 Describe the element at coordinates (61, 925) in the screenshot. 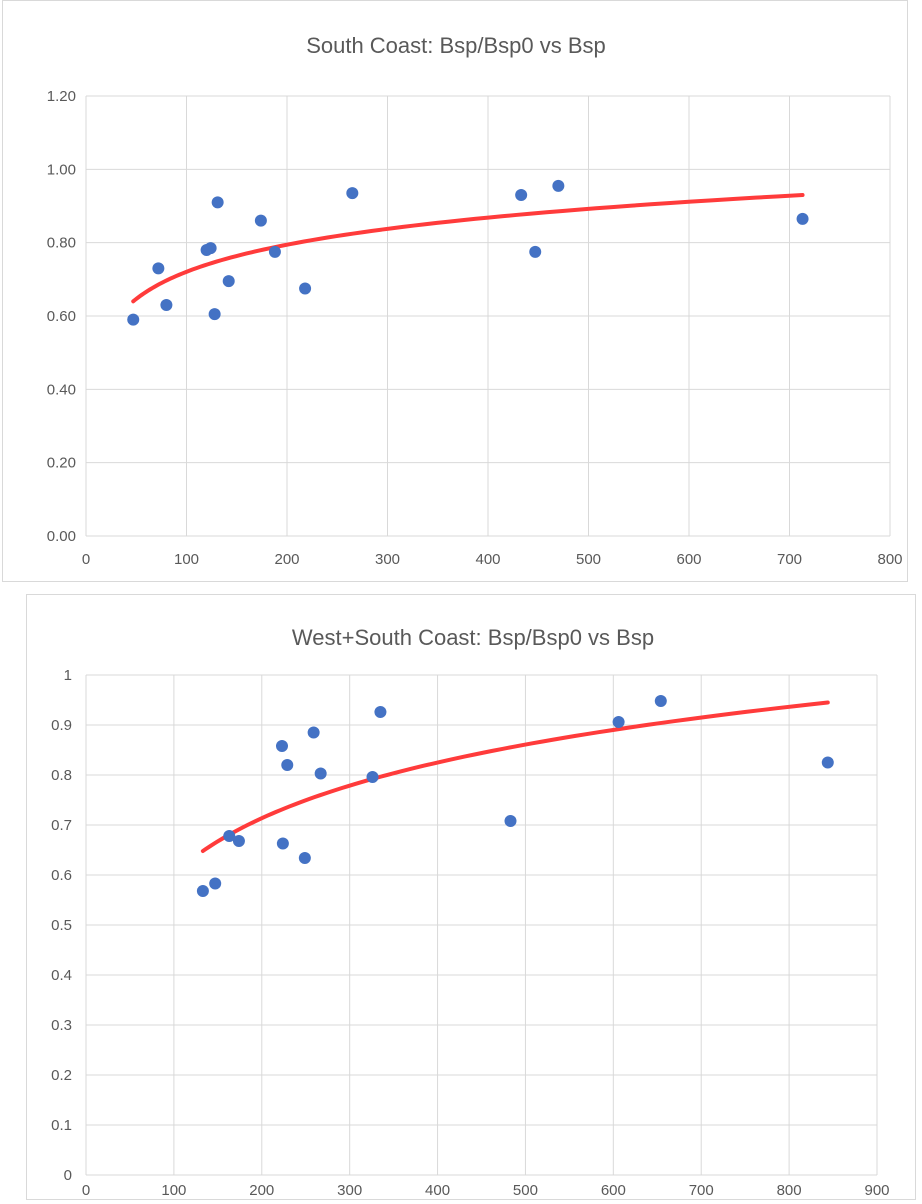

I see `y-tick-label: 0.5` at that location.